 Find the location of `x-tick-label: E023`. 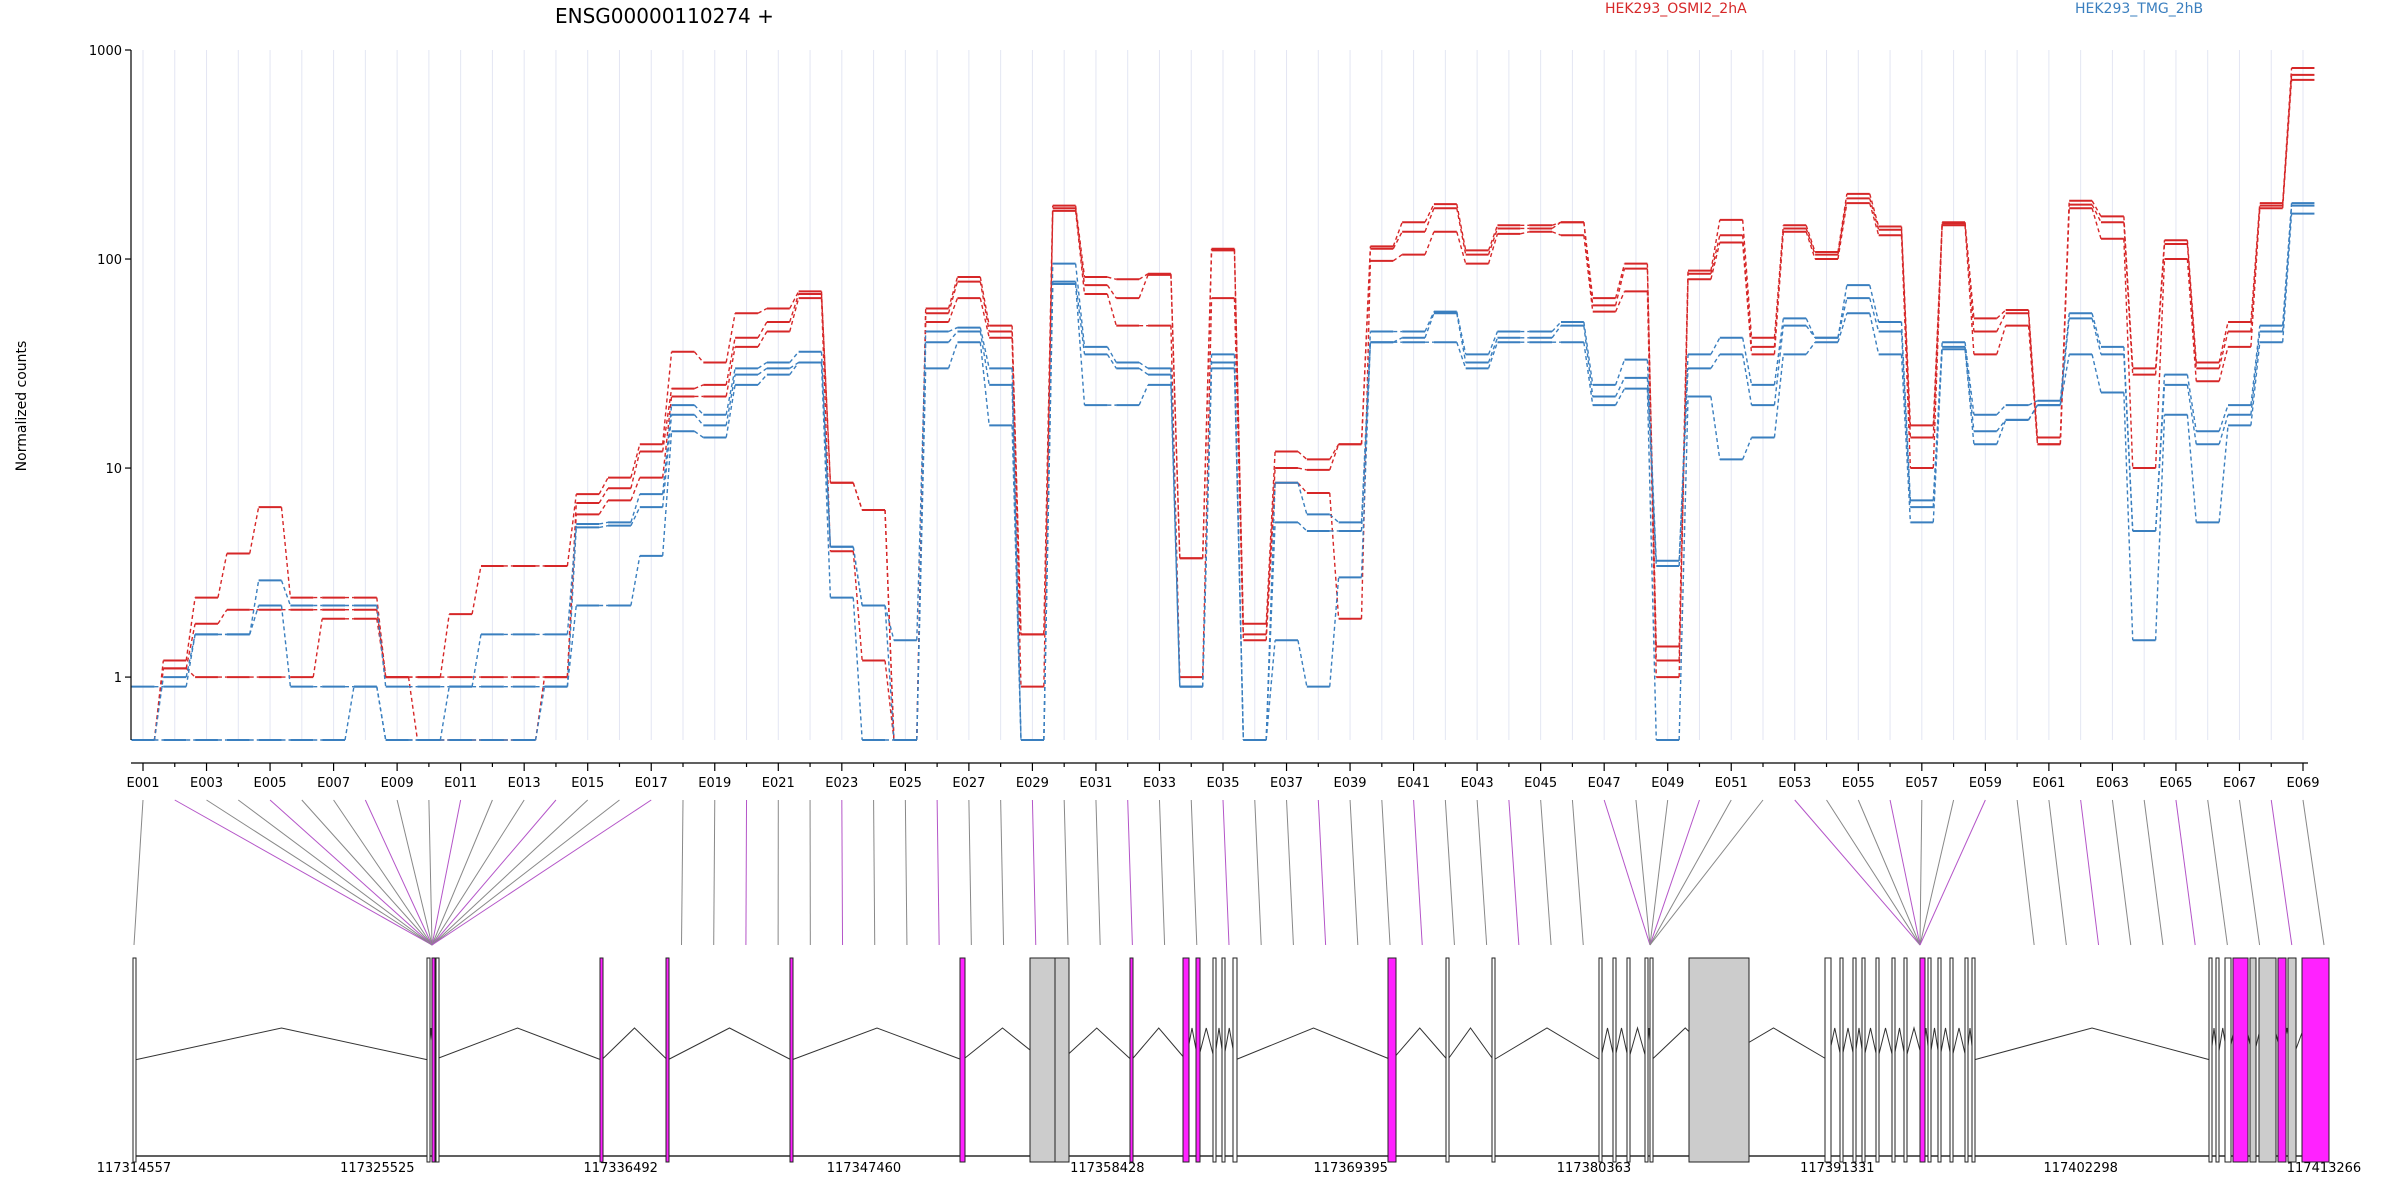

x-tick-label: E023 is located at coordinates (841, 783).